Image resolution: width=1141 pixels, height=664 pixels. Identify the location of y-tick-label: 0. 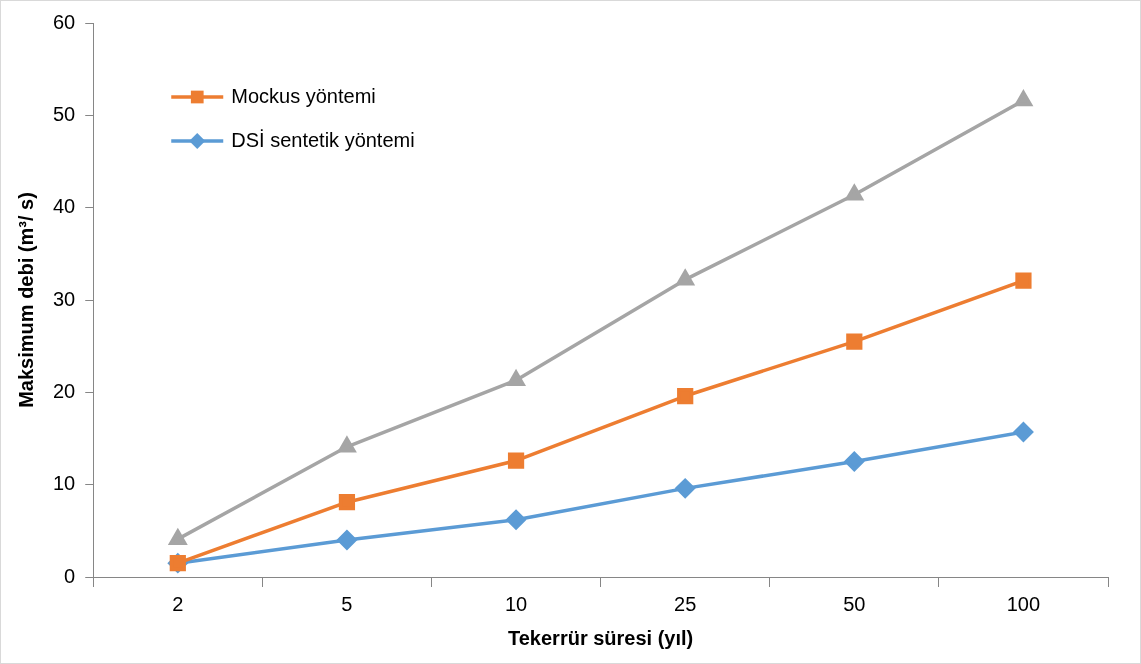
(70, 575).